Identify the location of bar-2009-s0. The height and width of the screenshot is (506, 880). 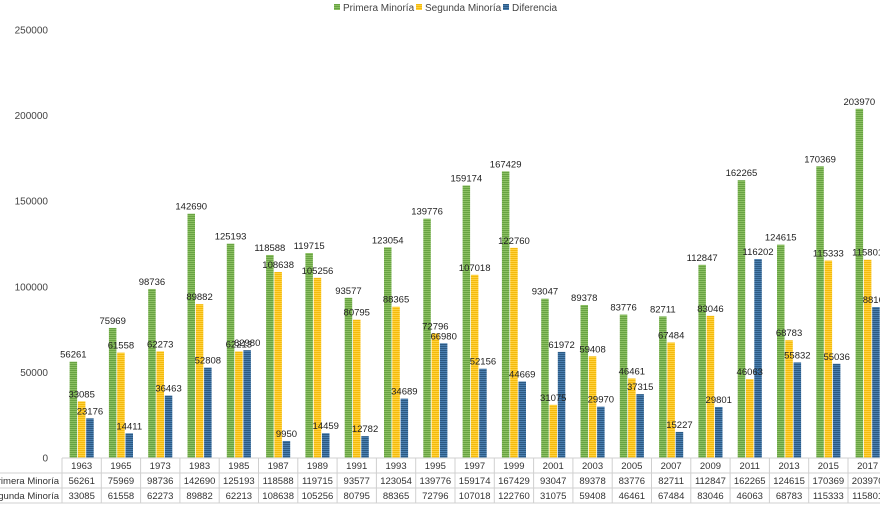
(702, 361).